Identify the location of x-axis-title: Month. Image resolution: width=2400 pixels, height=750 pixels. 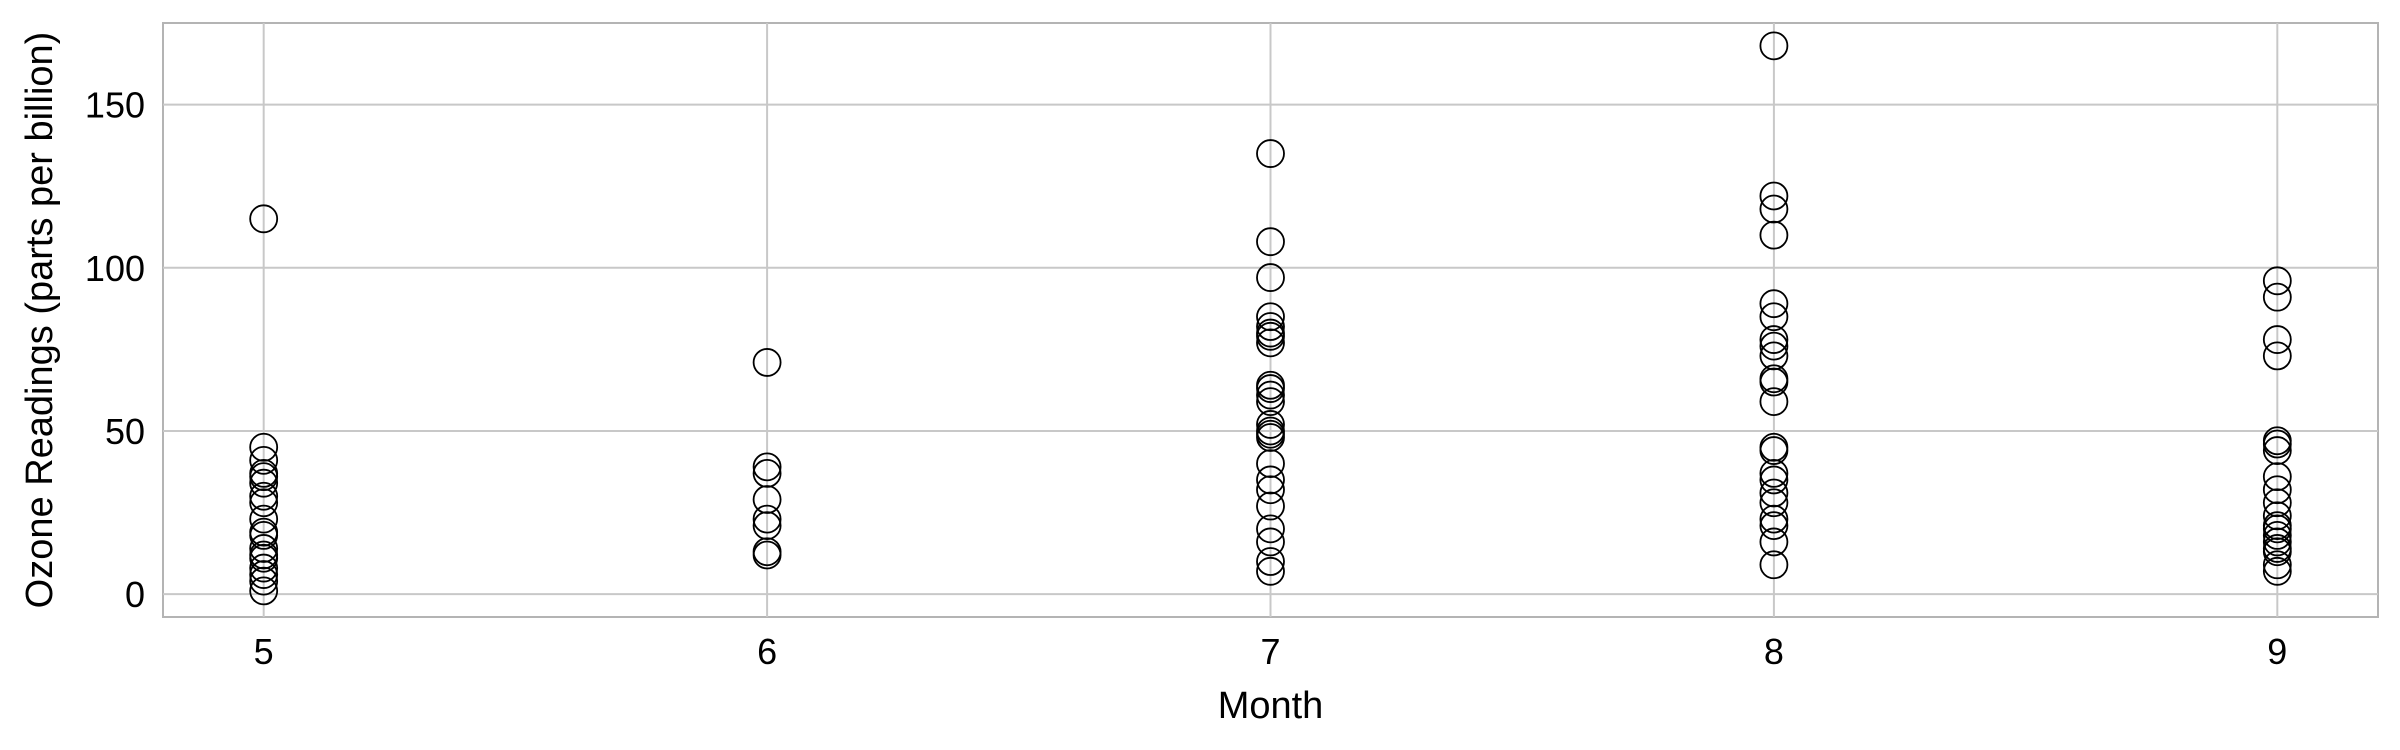
(1271, 706).